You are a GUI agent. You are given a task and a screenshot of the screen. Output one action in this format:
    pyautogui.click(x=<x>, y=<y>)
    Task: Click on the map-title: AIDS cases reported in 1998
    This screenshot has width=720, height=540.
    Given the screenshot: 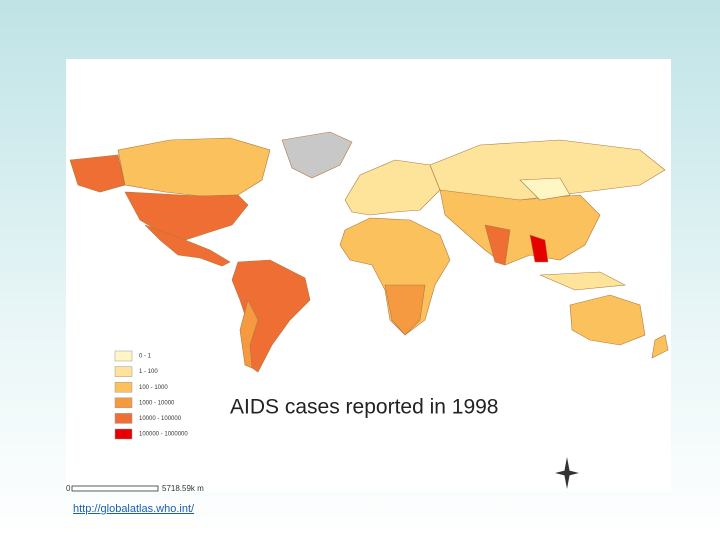 What is the action you would take?
    pyautogui.click(x=364, y=407)
    